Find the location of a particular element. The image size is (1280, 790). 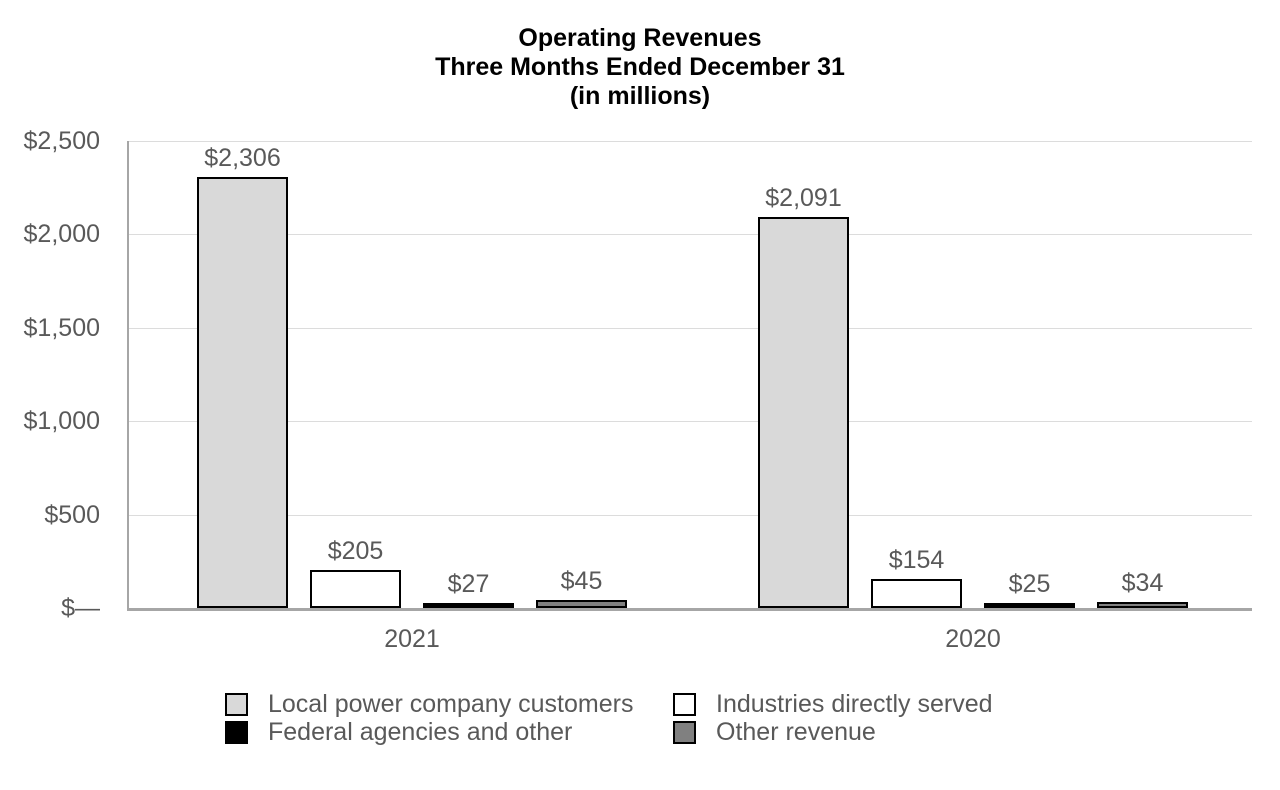

legend-item-industries-directly-served: Industries directly served is located at coordinates (833, 704).